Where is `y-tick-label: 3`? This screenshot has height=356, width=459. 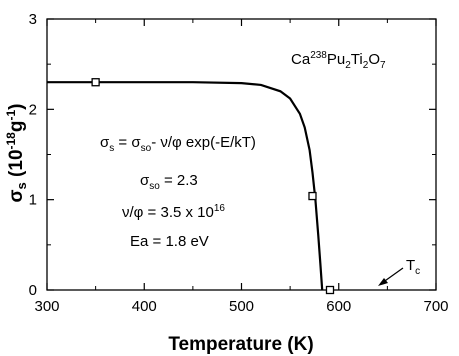 y-tick-label: 3 is located at coordinates (33, 19).